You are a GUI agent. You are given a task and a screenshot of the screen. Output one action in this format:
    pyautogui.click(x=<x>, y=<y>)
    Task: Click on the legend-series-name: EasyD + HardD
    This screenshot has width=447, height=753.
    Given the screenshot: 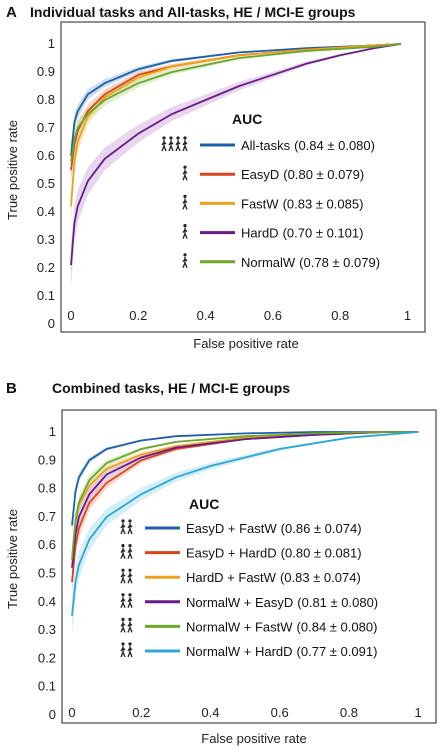 What is the action you would take?
    pyautogui.click(x=231, y=553)
    